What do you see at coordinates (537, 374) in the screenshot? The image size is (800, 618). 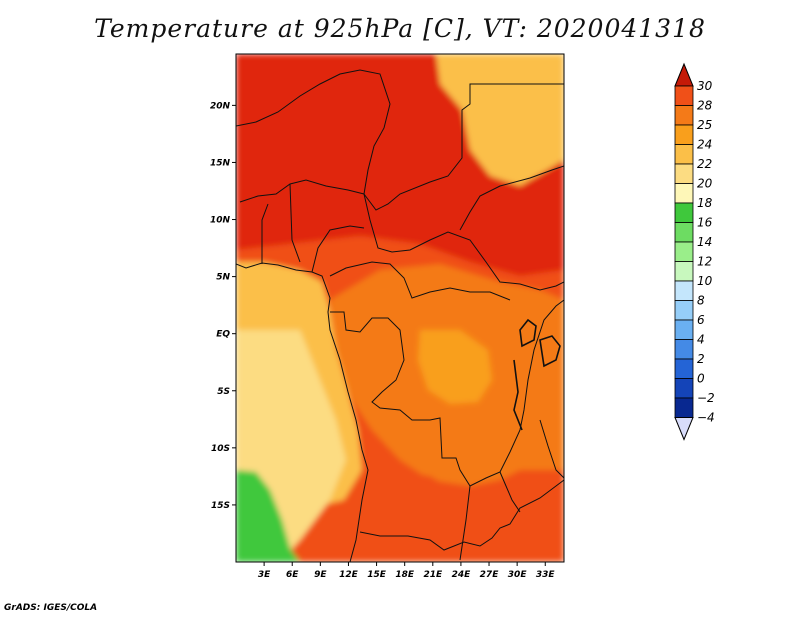 I see `great-lakes` at bounding box center [537, 374].